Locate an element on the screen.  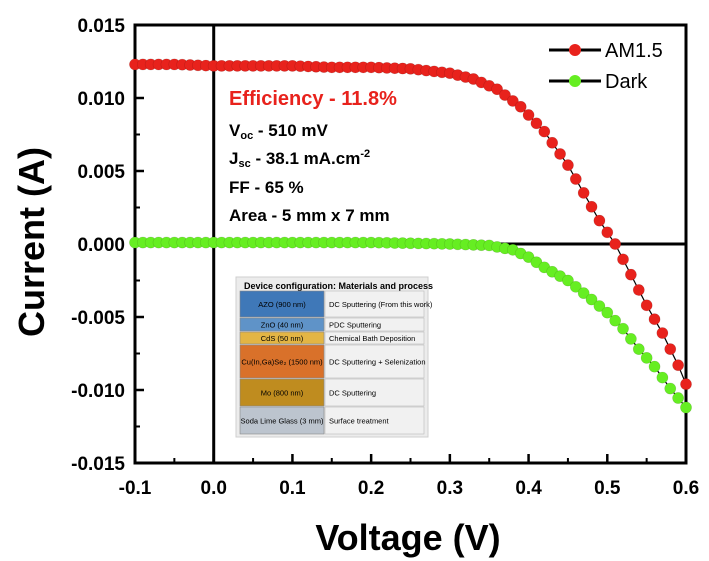
jsc-subscript: sc is located at coordinates (244, 164).